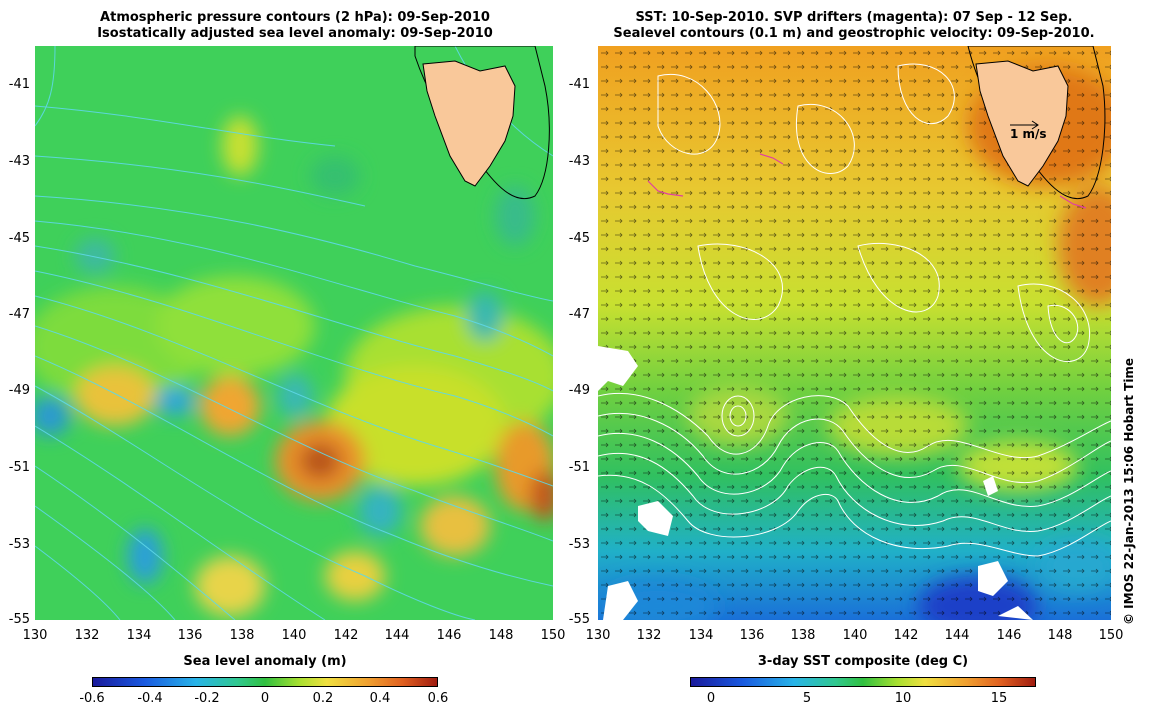  What do you see at coordinates (1028, 134) in the screenshot?
I see `velocity-scale-label: 1 m/s` at bounding box center [1028, 134].